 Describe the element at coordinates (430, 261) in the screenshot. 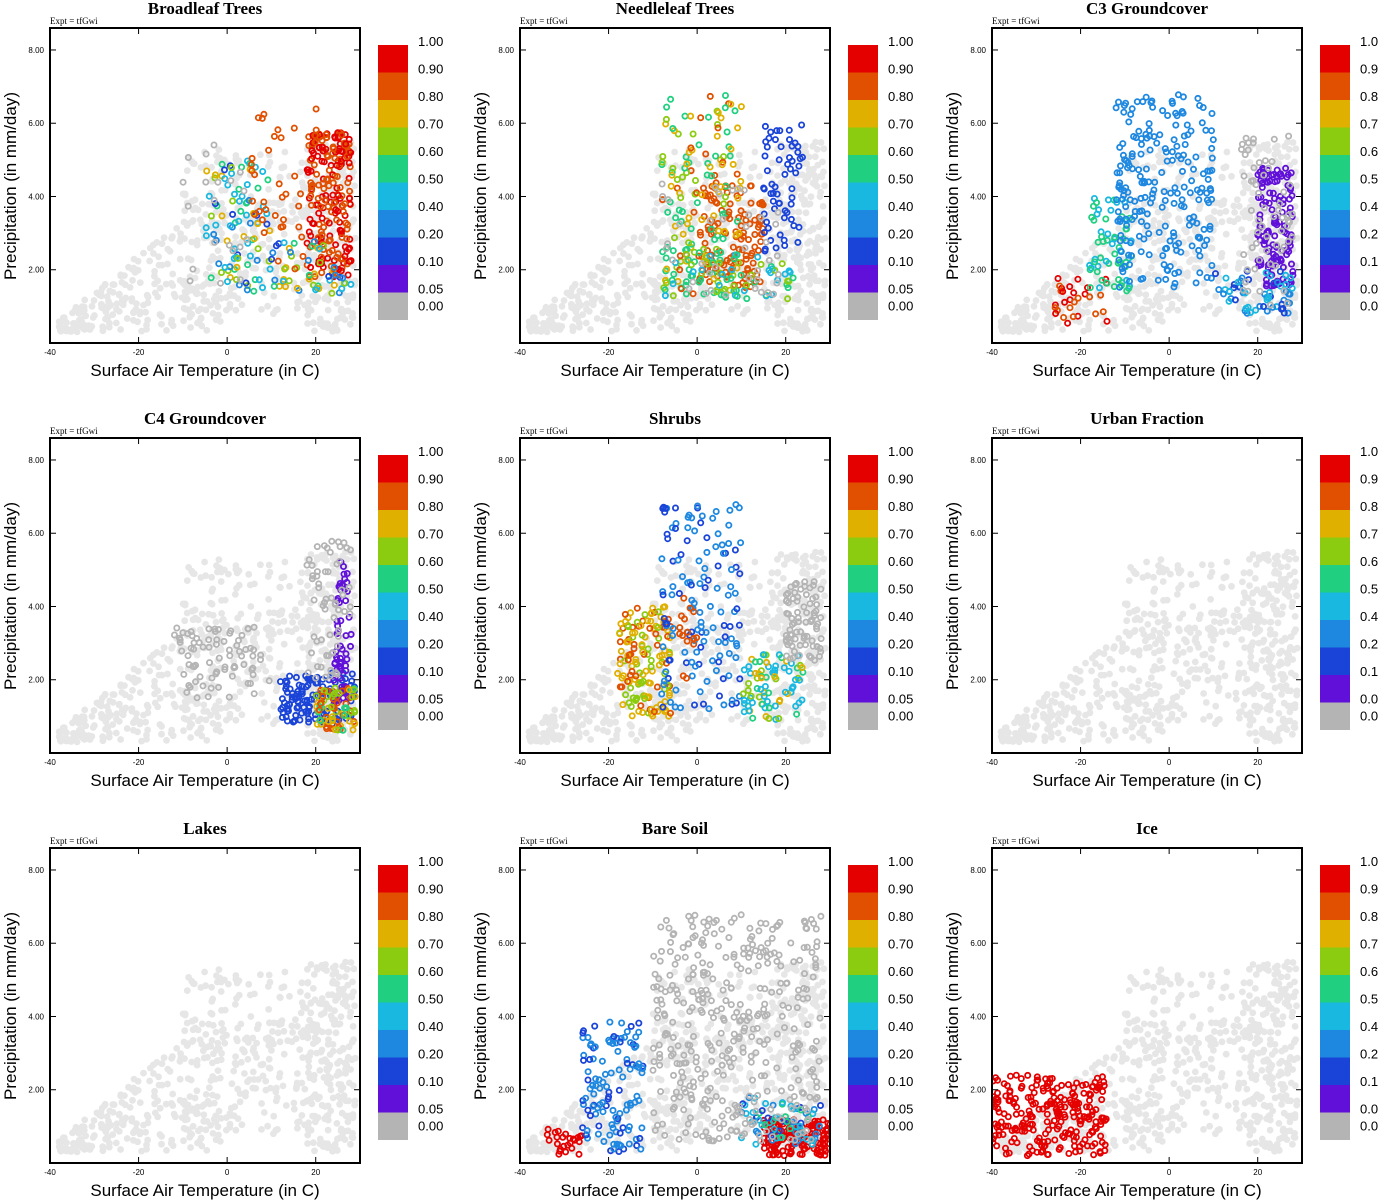

I see `colorbar-label: 0.10` at that location.